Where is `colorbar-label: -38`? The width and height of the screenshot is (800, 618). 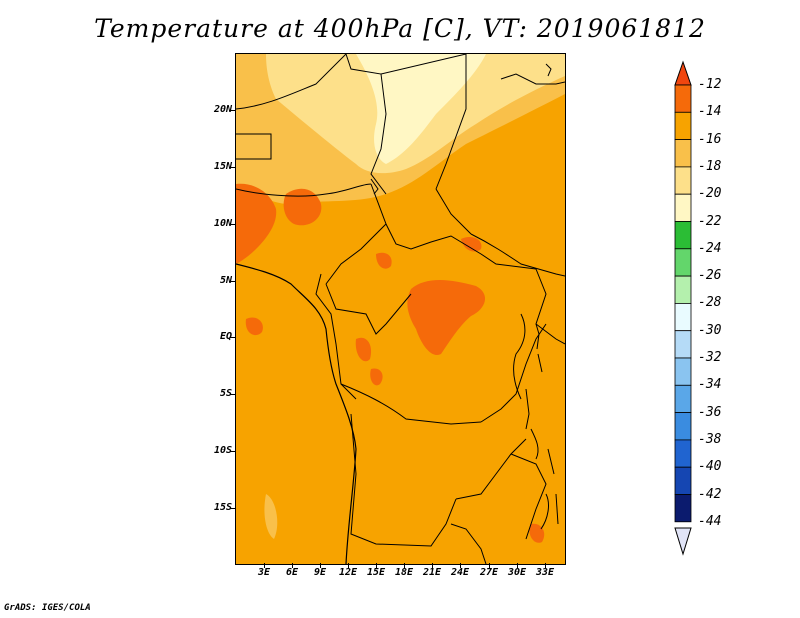 colorbar-label: -38 is located at coordinates (710, 439).